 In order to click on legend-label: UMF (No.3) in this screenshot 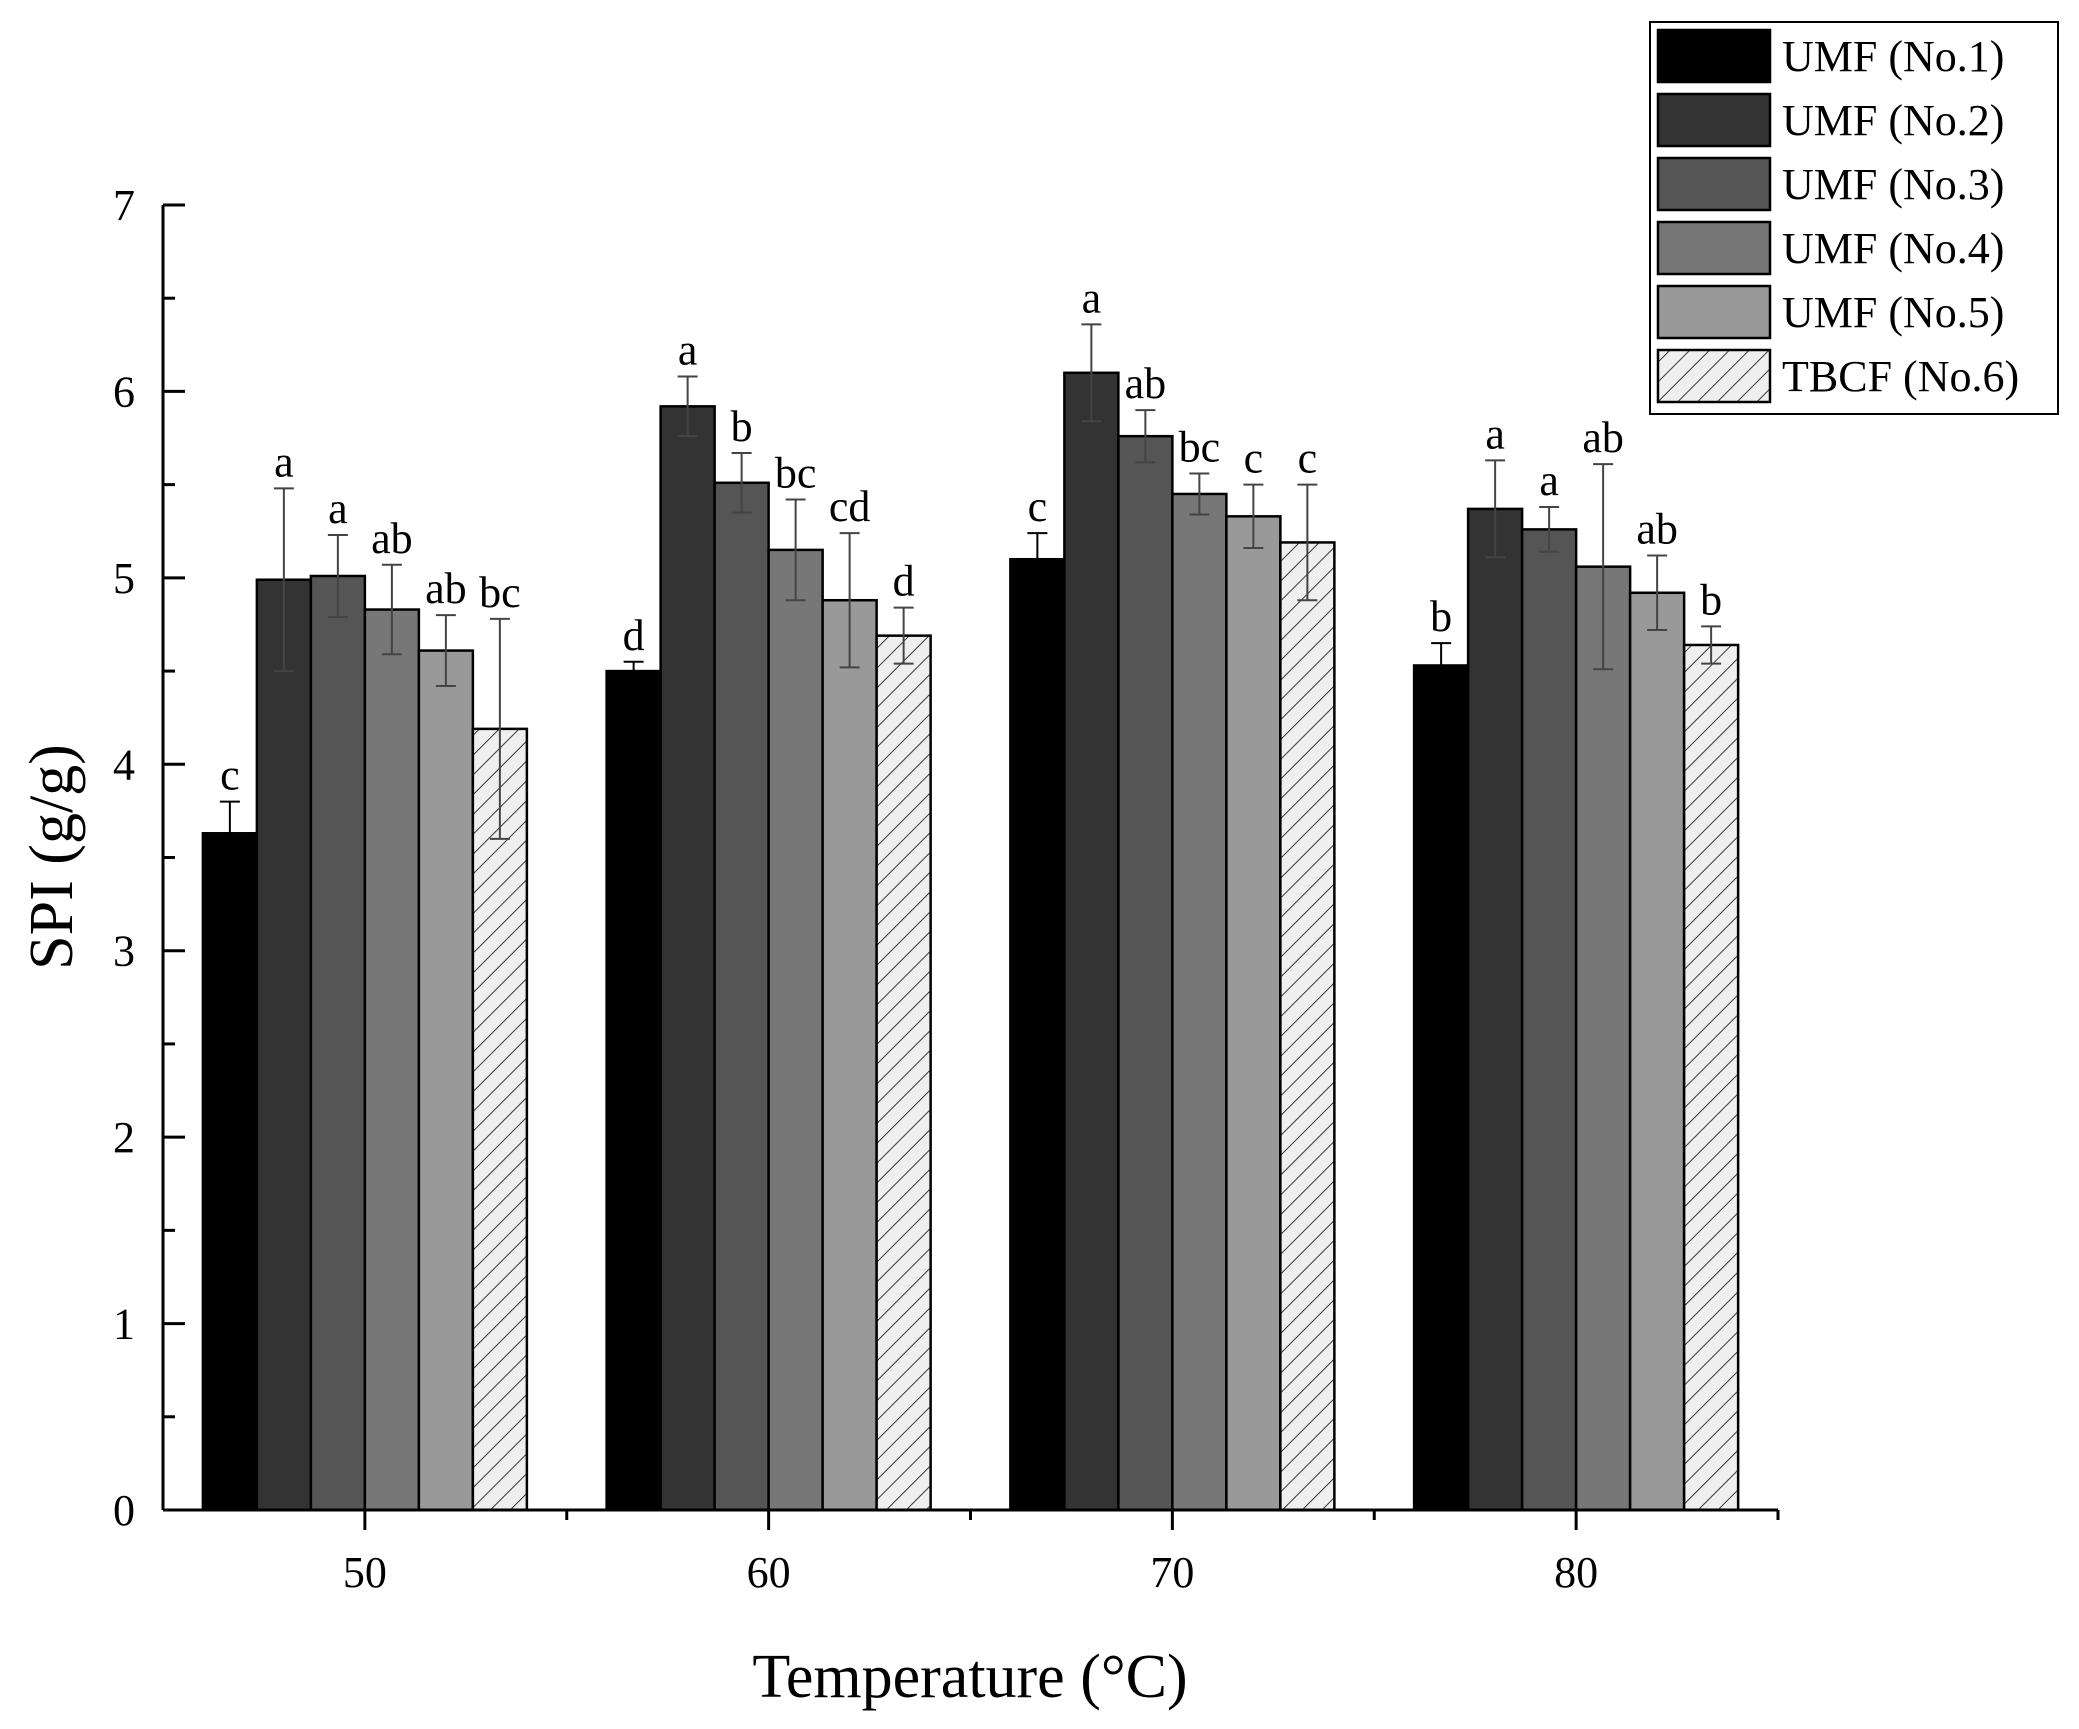, I will do `click(1893, 184)`.